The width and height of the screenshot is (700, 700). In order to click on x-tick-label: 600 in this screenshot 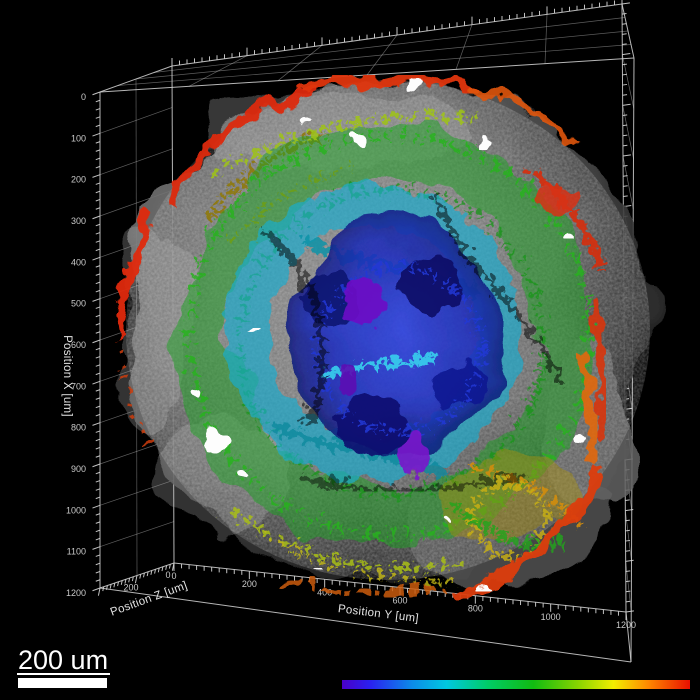, I will do `click(78, 345)`.